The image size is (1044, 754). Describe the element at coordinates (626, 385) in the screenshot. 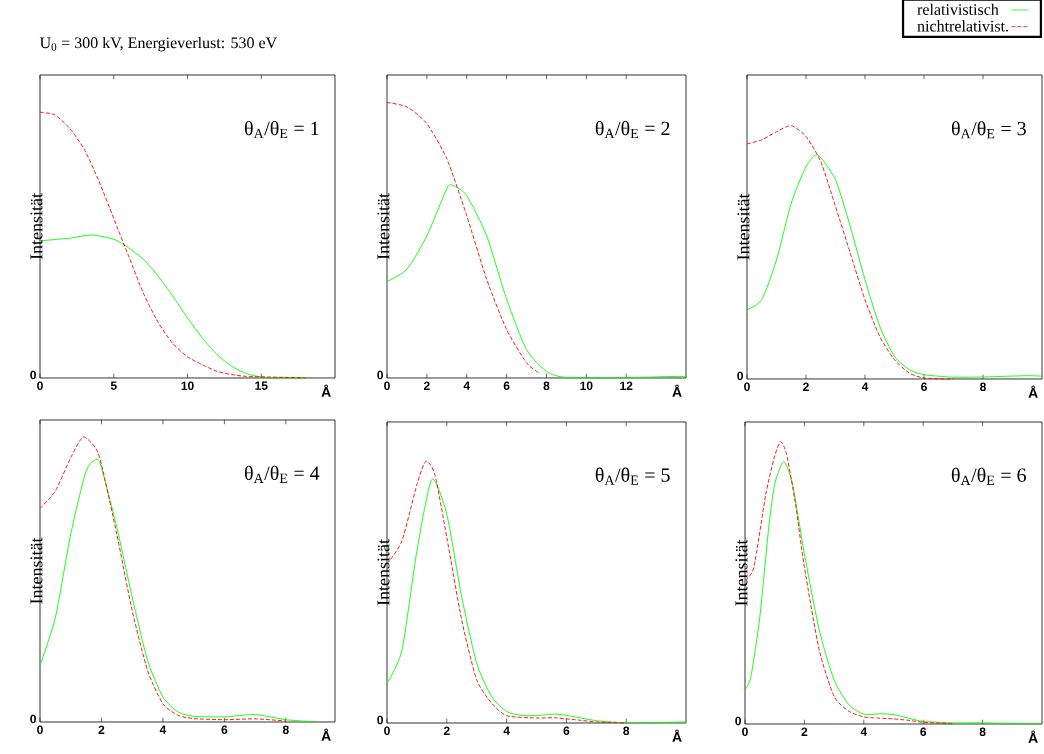

I see `x-tick-label: 12` at that location.